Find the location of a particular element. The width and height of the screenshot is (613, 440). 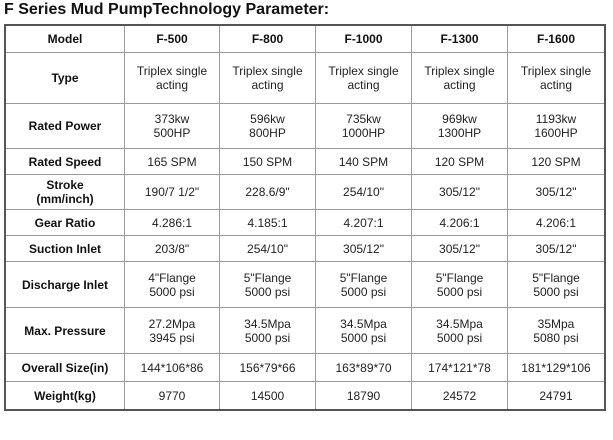

table-cell: 120 SPM is located at coordinates (556, 162).